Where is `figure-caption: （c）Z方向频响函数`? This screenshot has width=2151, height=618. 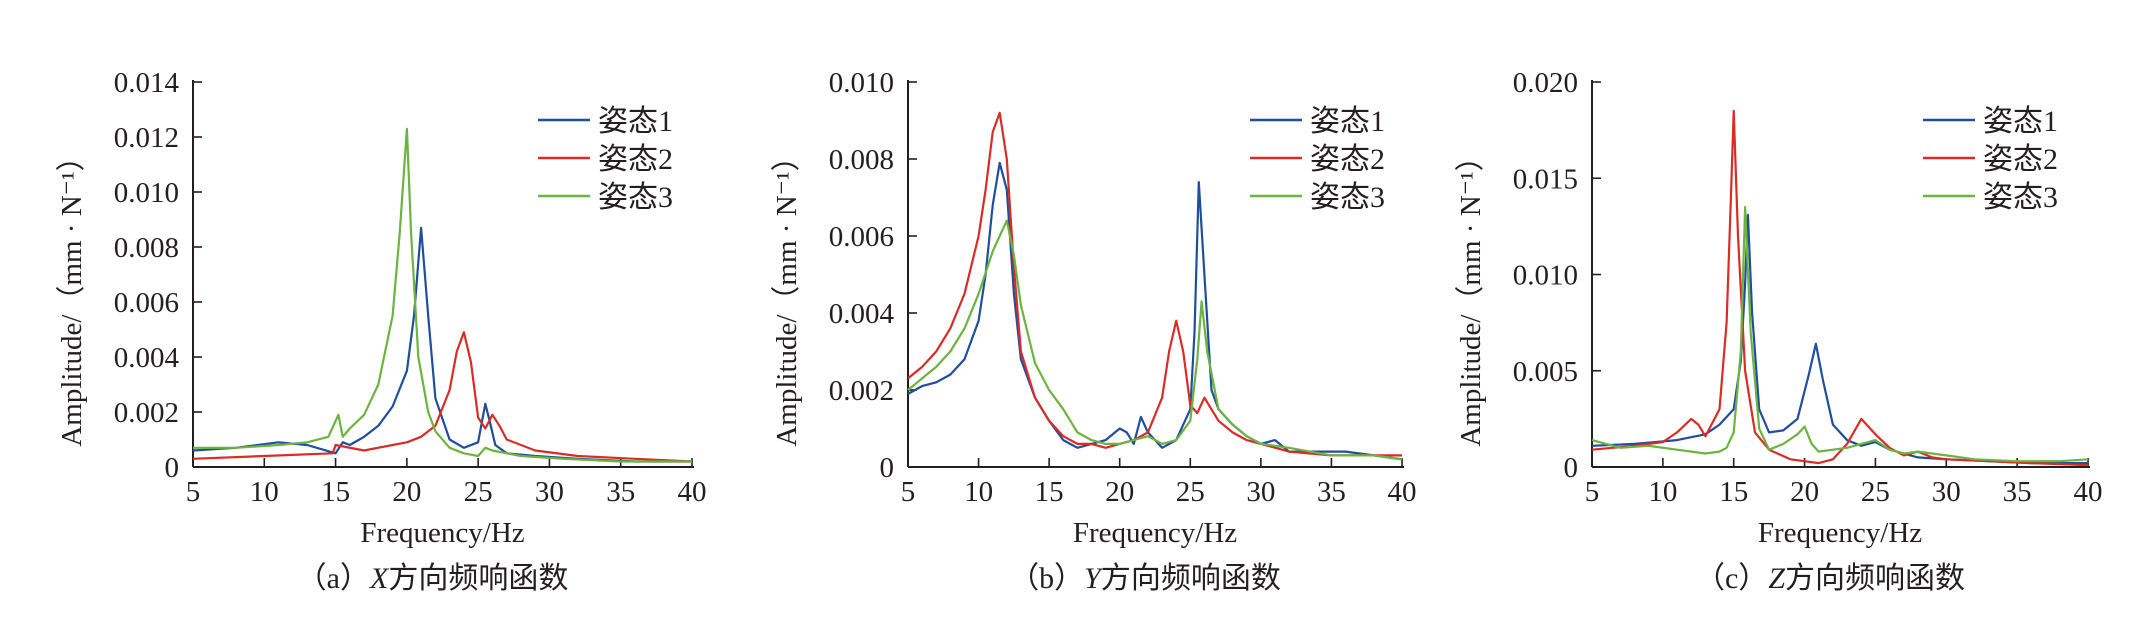
figure-caption: （c）Z方向频响函数 is located at coordinates (1830, 578).